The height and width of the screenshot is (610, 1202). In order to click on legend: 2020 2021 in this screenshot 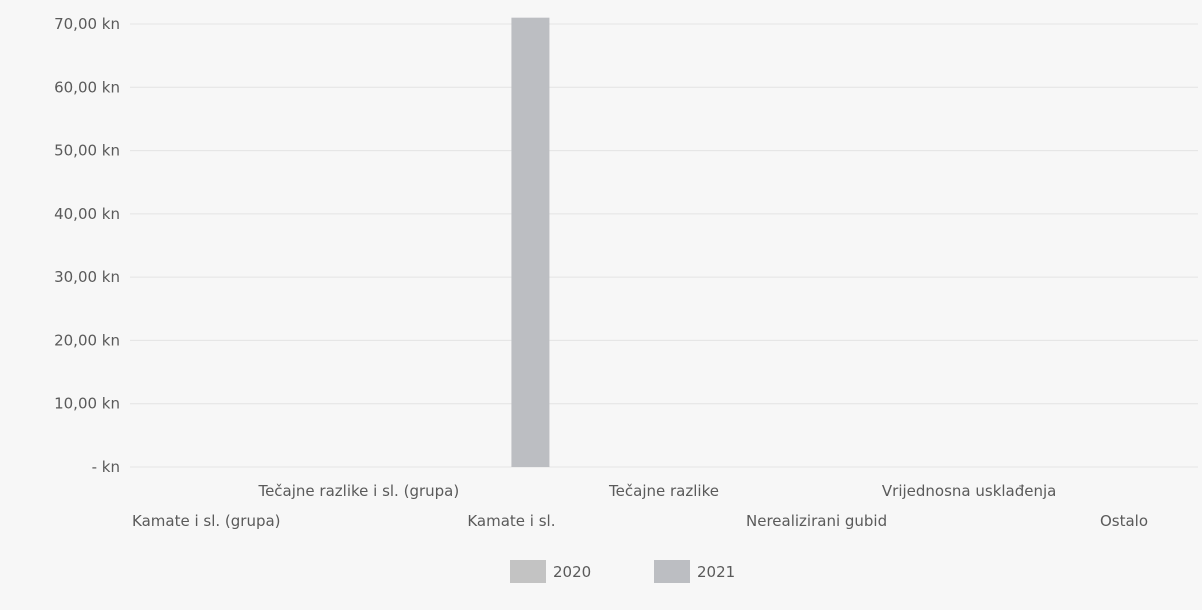, I will do `click(622, 571)`.